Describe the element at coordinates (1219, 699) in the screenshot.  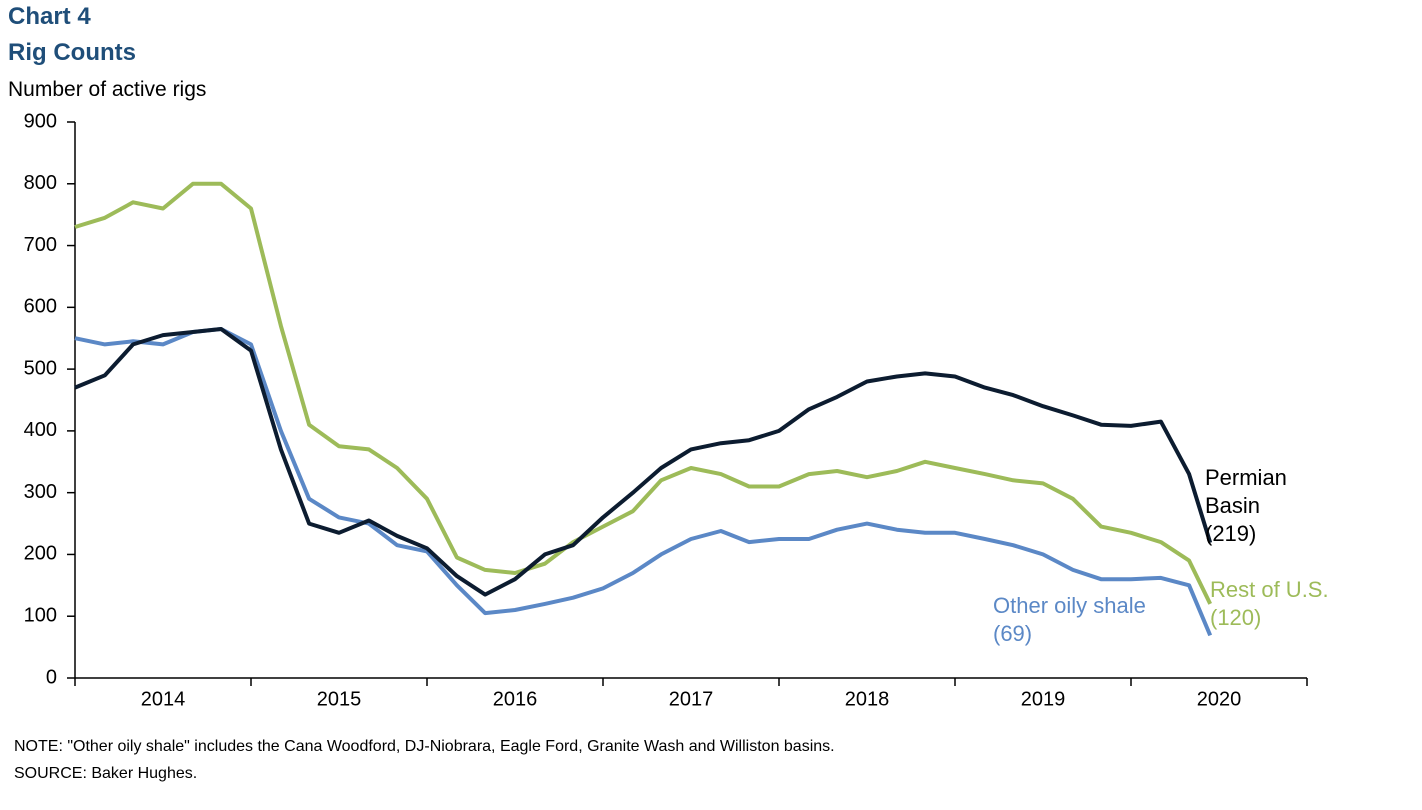
I see `x-tick-label: 2020` at that location.